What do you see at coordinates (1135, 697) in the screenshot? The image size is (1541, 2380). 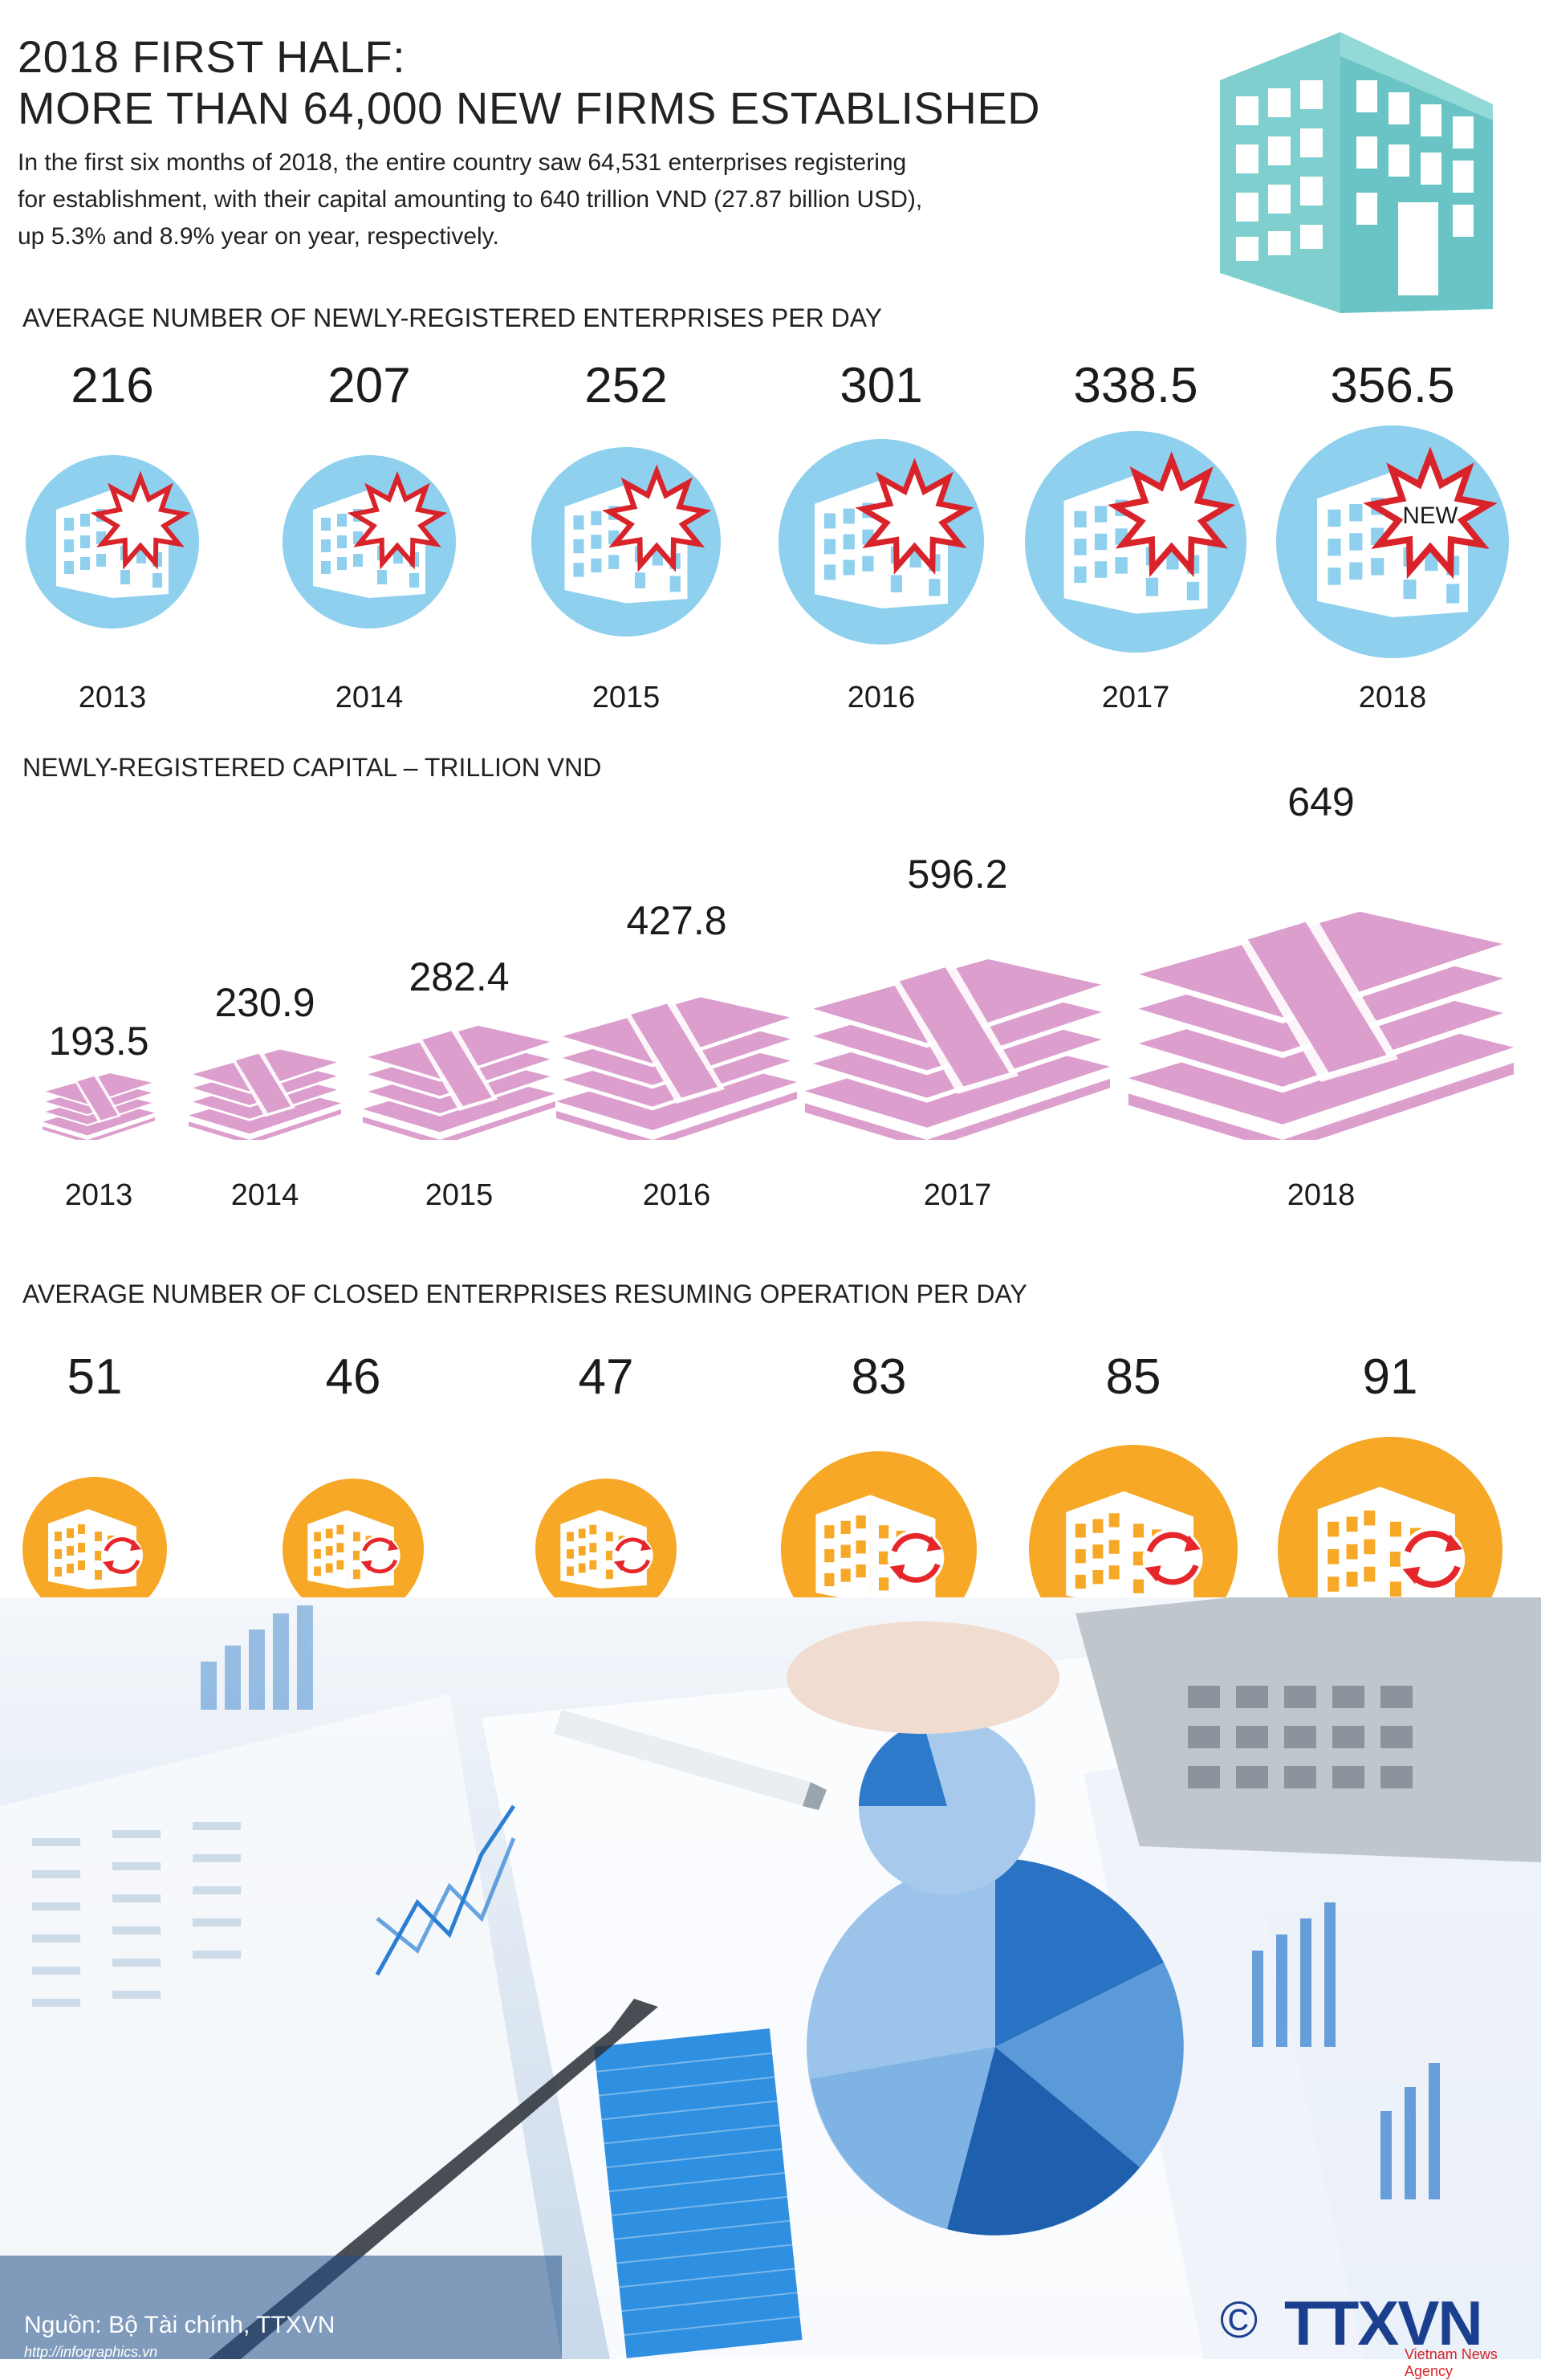 I see `new-per-day-year-2017: 2017` at bounding box center [1135, 697].